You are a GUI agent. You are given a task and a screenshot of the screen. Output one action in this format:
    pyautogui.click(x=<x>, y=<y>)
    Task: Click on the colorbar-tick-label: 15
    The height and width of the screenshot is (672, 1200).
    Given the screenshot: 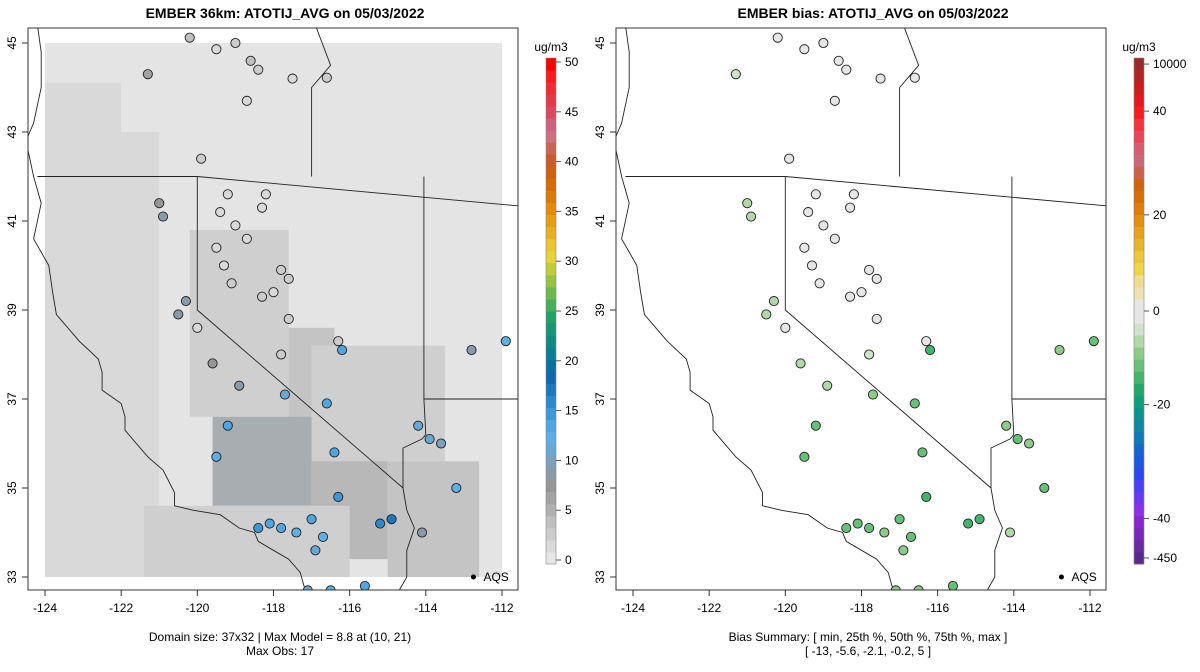 What is the action you would take?
    pyautogui.click(x=572, y=411)
    